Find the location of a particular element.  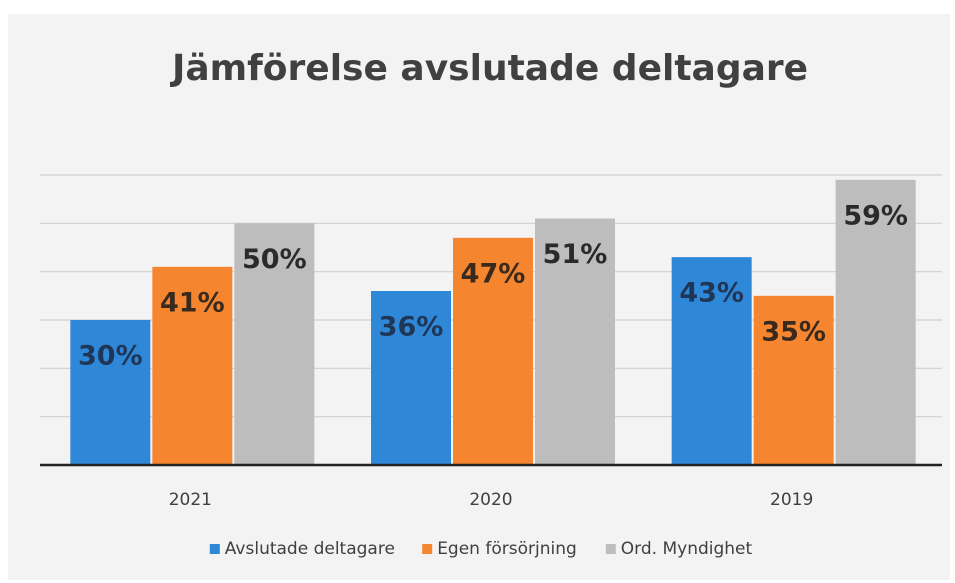

chart-title: Jämförelse avslutade deltagare is located at coordinates (488, 68).